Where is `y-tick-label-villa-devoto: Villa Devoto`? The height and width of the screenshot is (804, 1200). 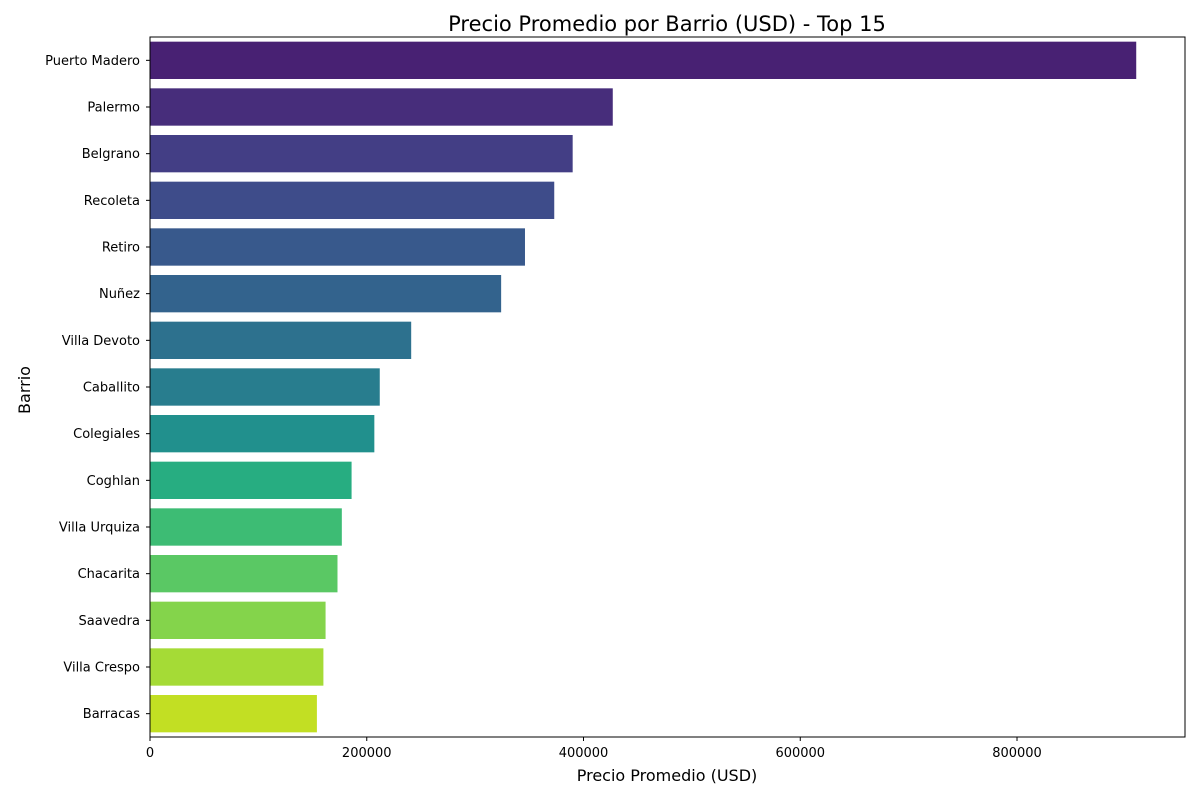 y-tick-label-villa-devoto: Villa Devoto is located at coordinates (101, 341).